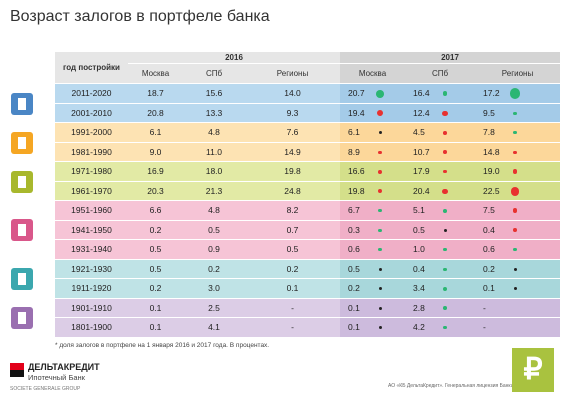 This screenshot has width=570, height=400. I want to click on value-cell: 19.0, so click(517, 172).